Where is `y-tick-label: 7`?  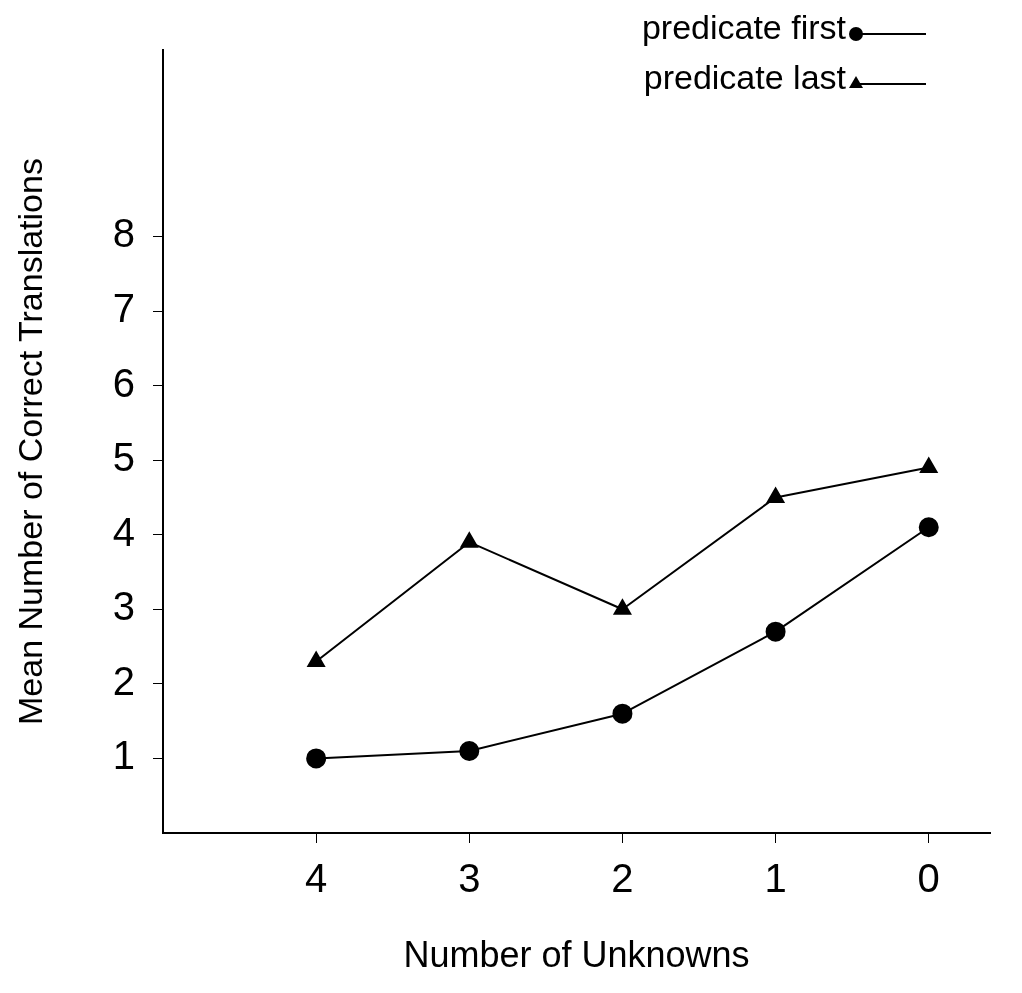 y-tick-label: 7 is located at coordinates (123, 308).